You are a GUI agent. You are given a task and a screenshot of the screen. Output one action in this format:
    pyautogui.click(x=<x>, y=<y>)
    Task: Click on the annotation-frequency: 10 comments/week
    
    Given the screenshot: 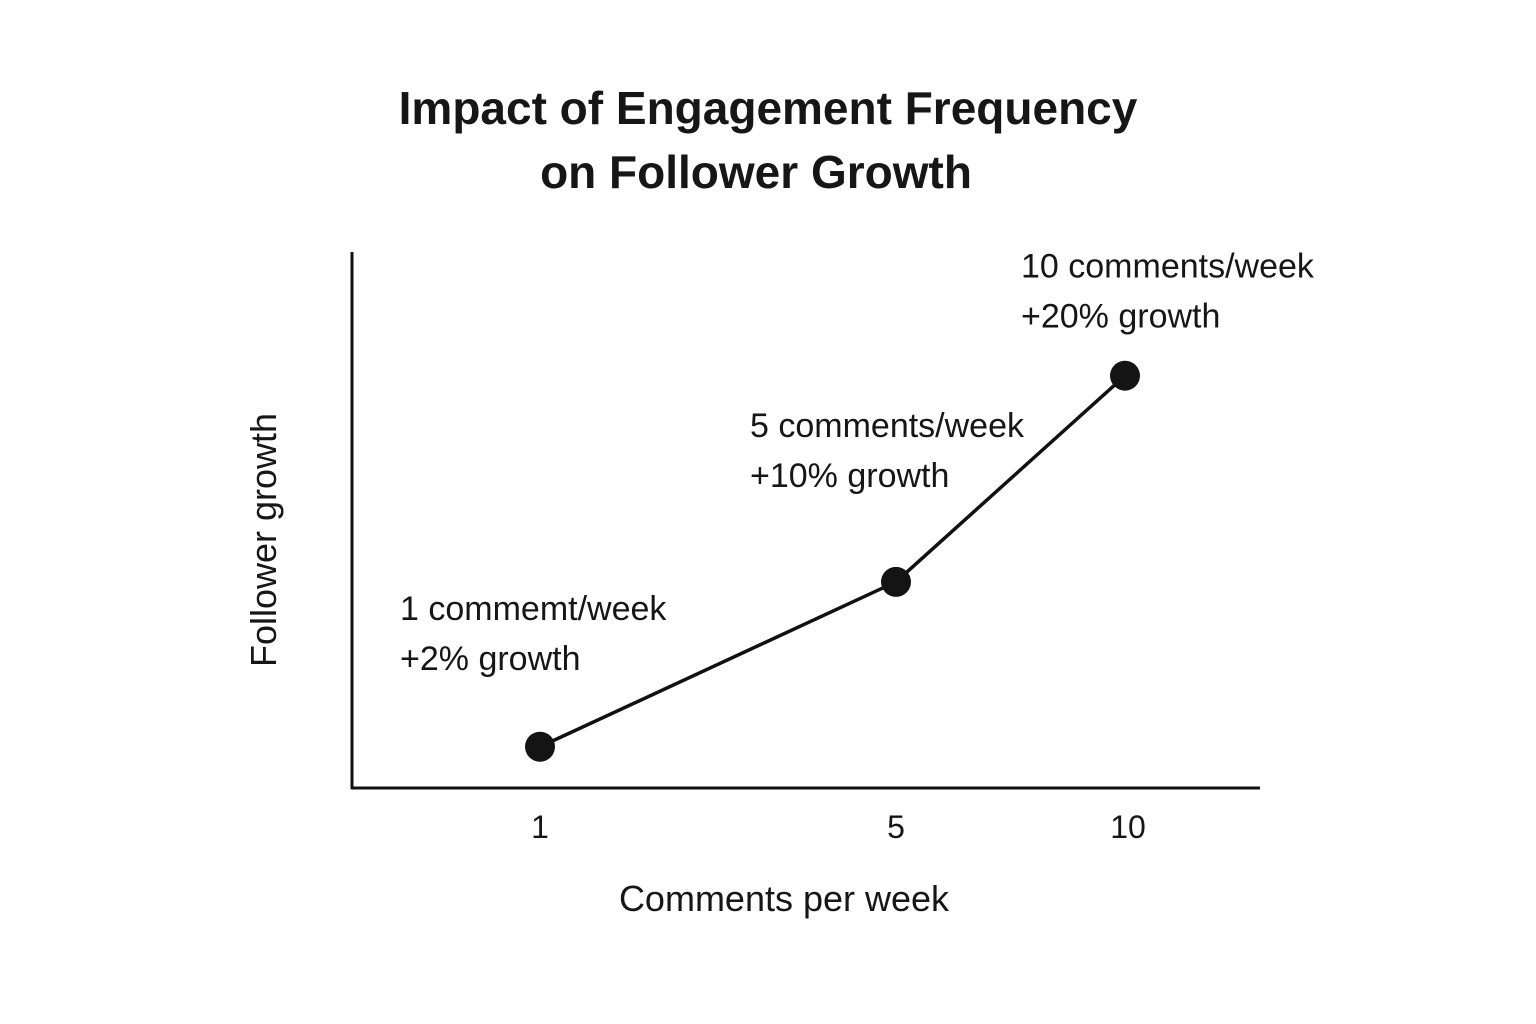 What is the action you would take?
    pyautogui.click(x=1168, y=267)
    